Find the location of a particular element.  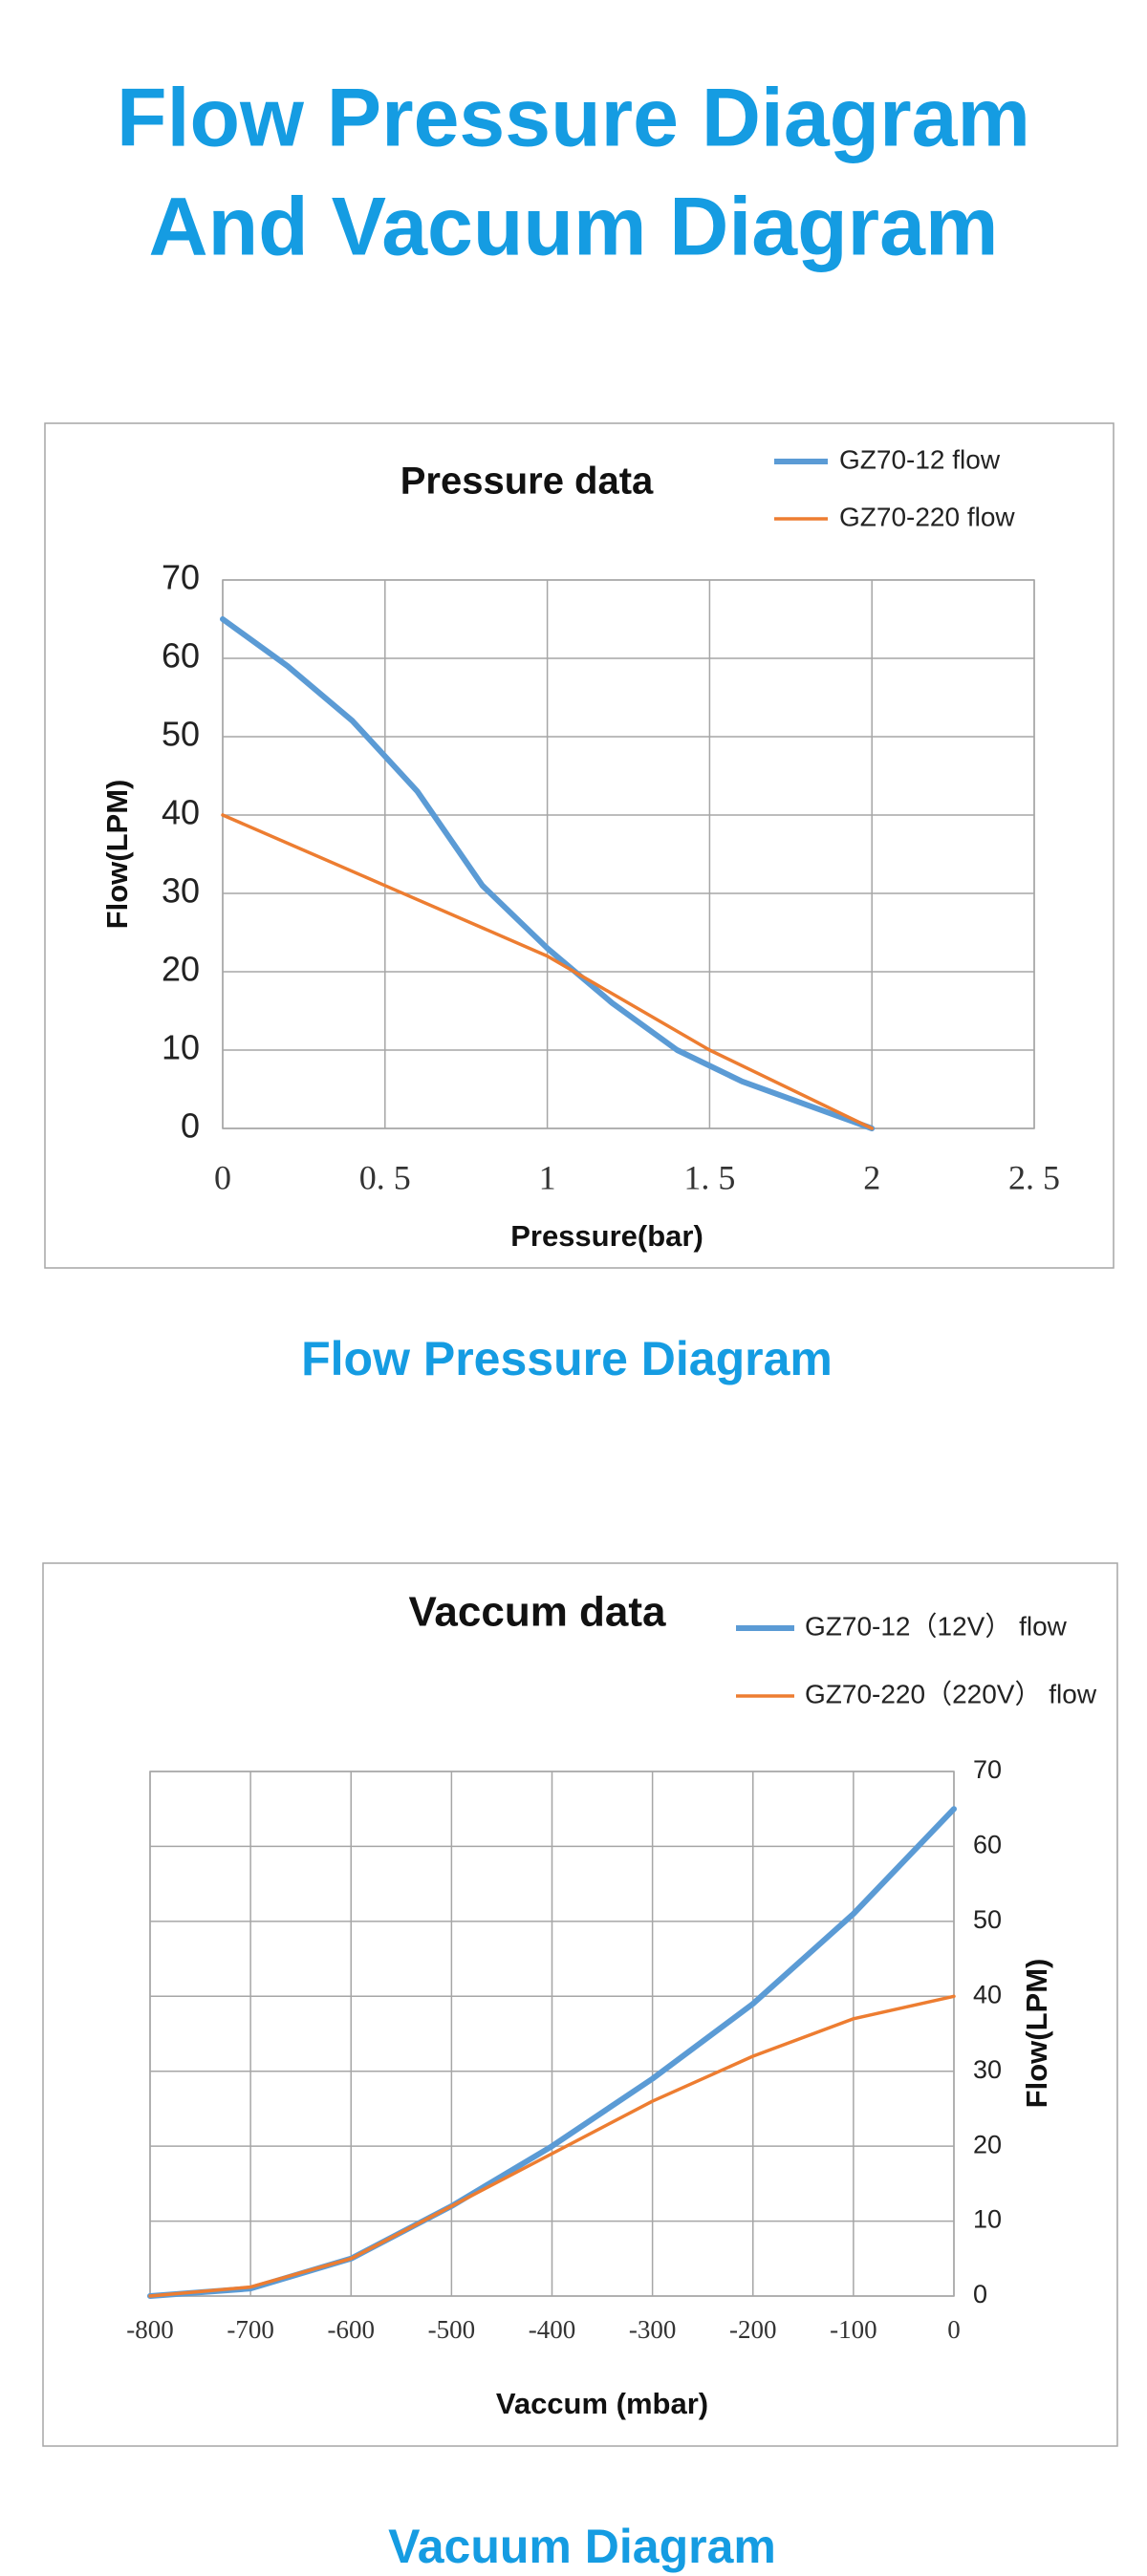

x-tick-label: -700 is located at coordinates (250, 2329).